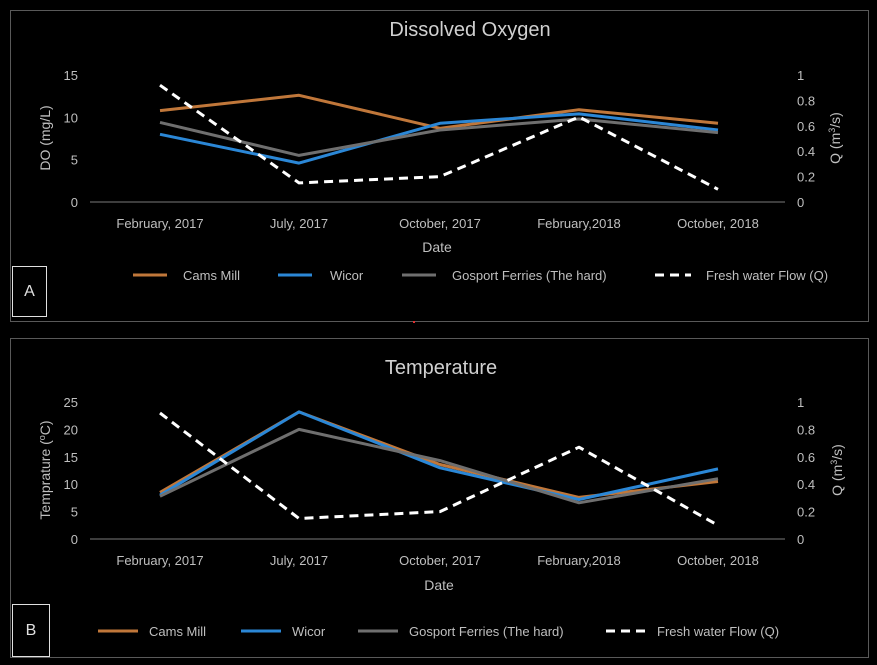 The image size is (877, 665). I want to click on series-line-cams-mill, so click(439, 111).